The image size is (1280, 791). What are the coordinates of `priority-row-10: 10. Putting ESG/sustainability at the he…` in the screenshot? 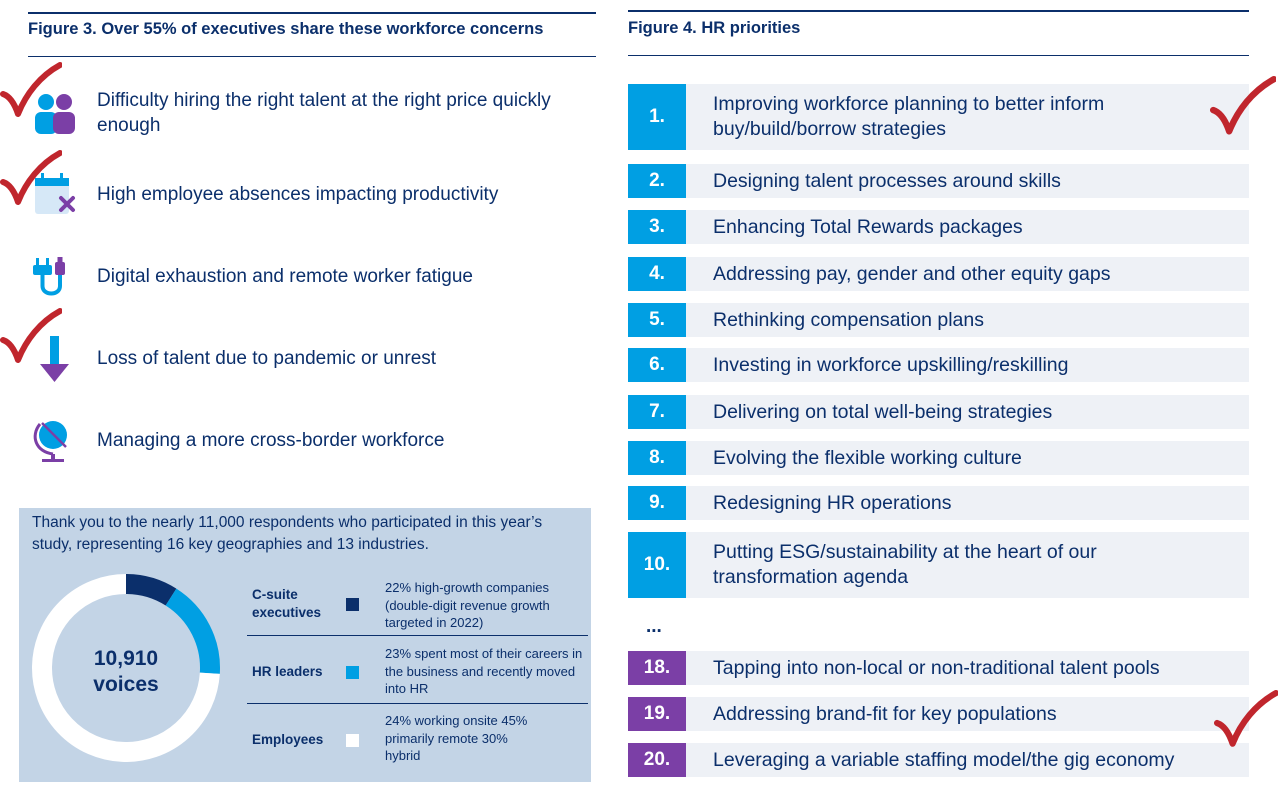 It's located at (938, 565).